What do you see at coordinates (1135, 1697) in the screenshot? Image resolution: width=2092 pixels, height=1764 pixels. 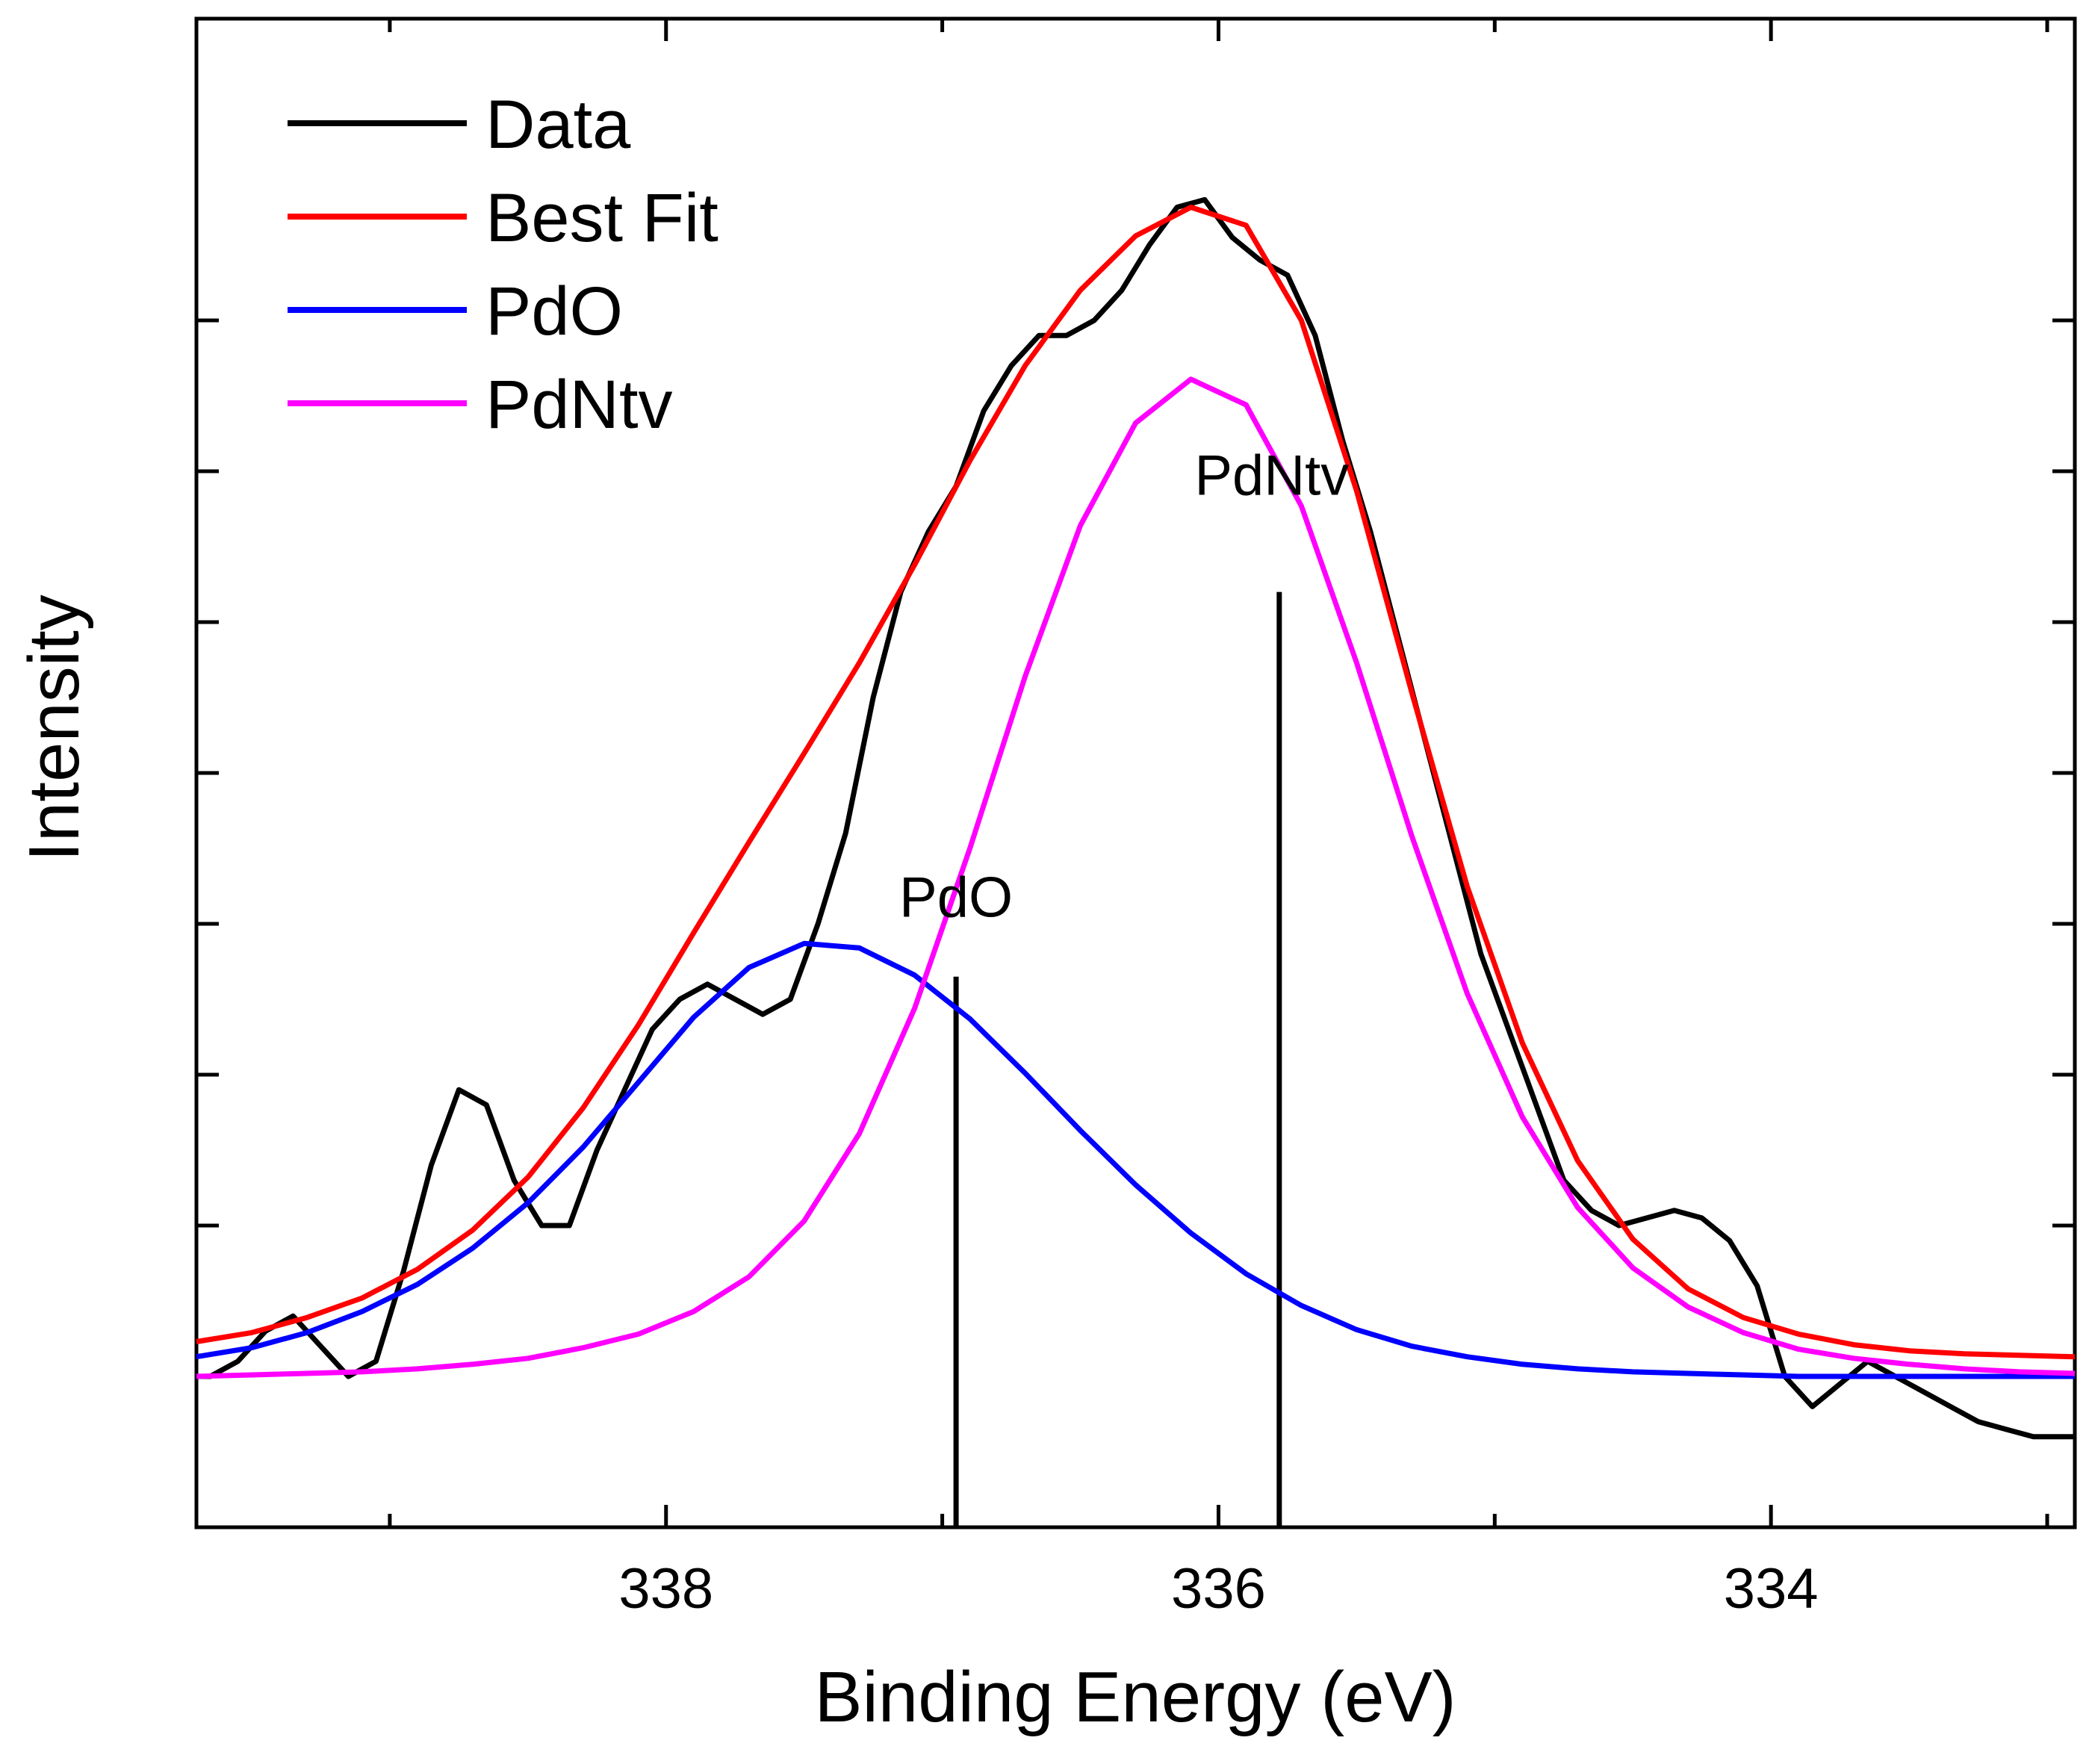 I see `x-axis-label: Binding Energy (eV)` at bounding box center [1135, 1697].